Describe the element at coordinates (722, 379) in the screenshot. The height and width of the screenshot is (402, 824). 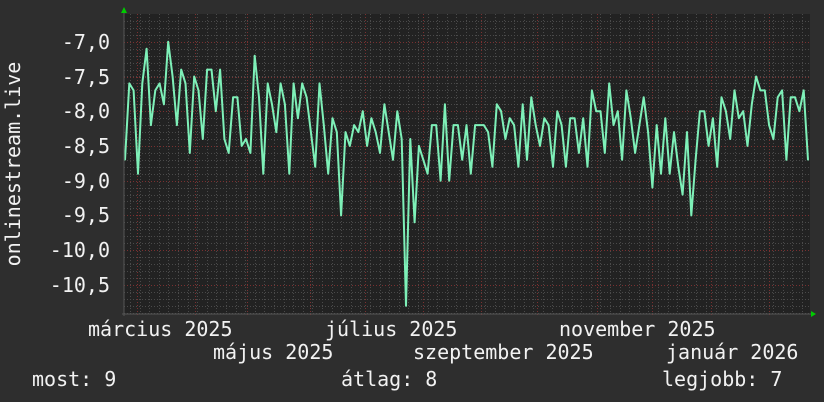
I see `legend-best: legjobb: 7` at that location.